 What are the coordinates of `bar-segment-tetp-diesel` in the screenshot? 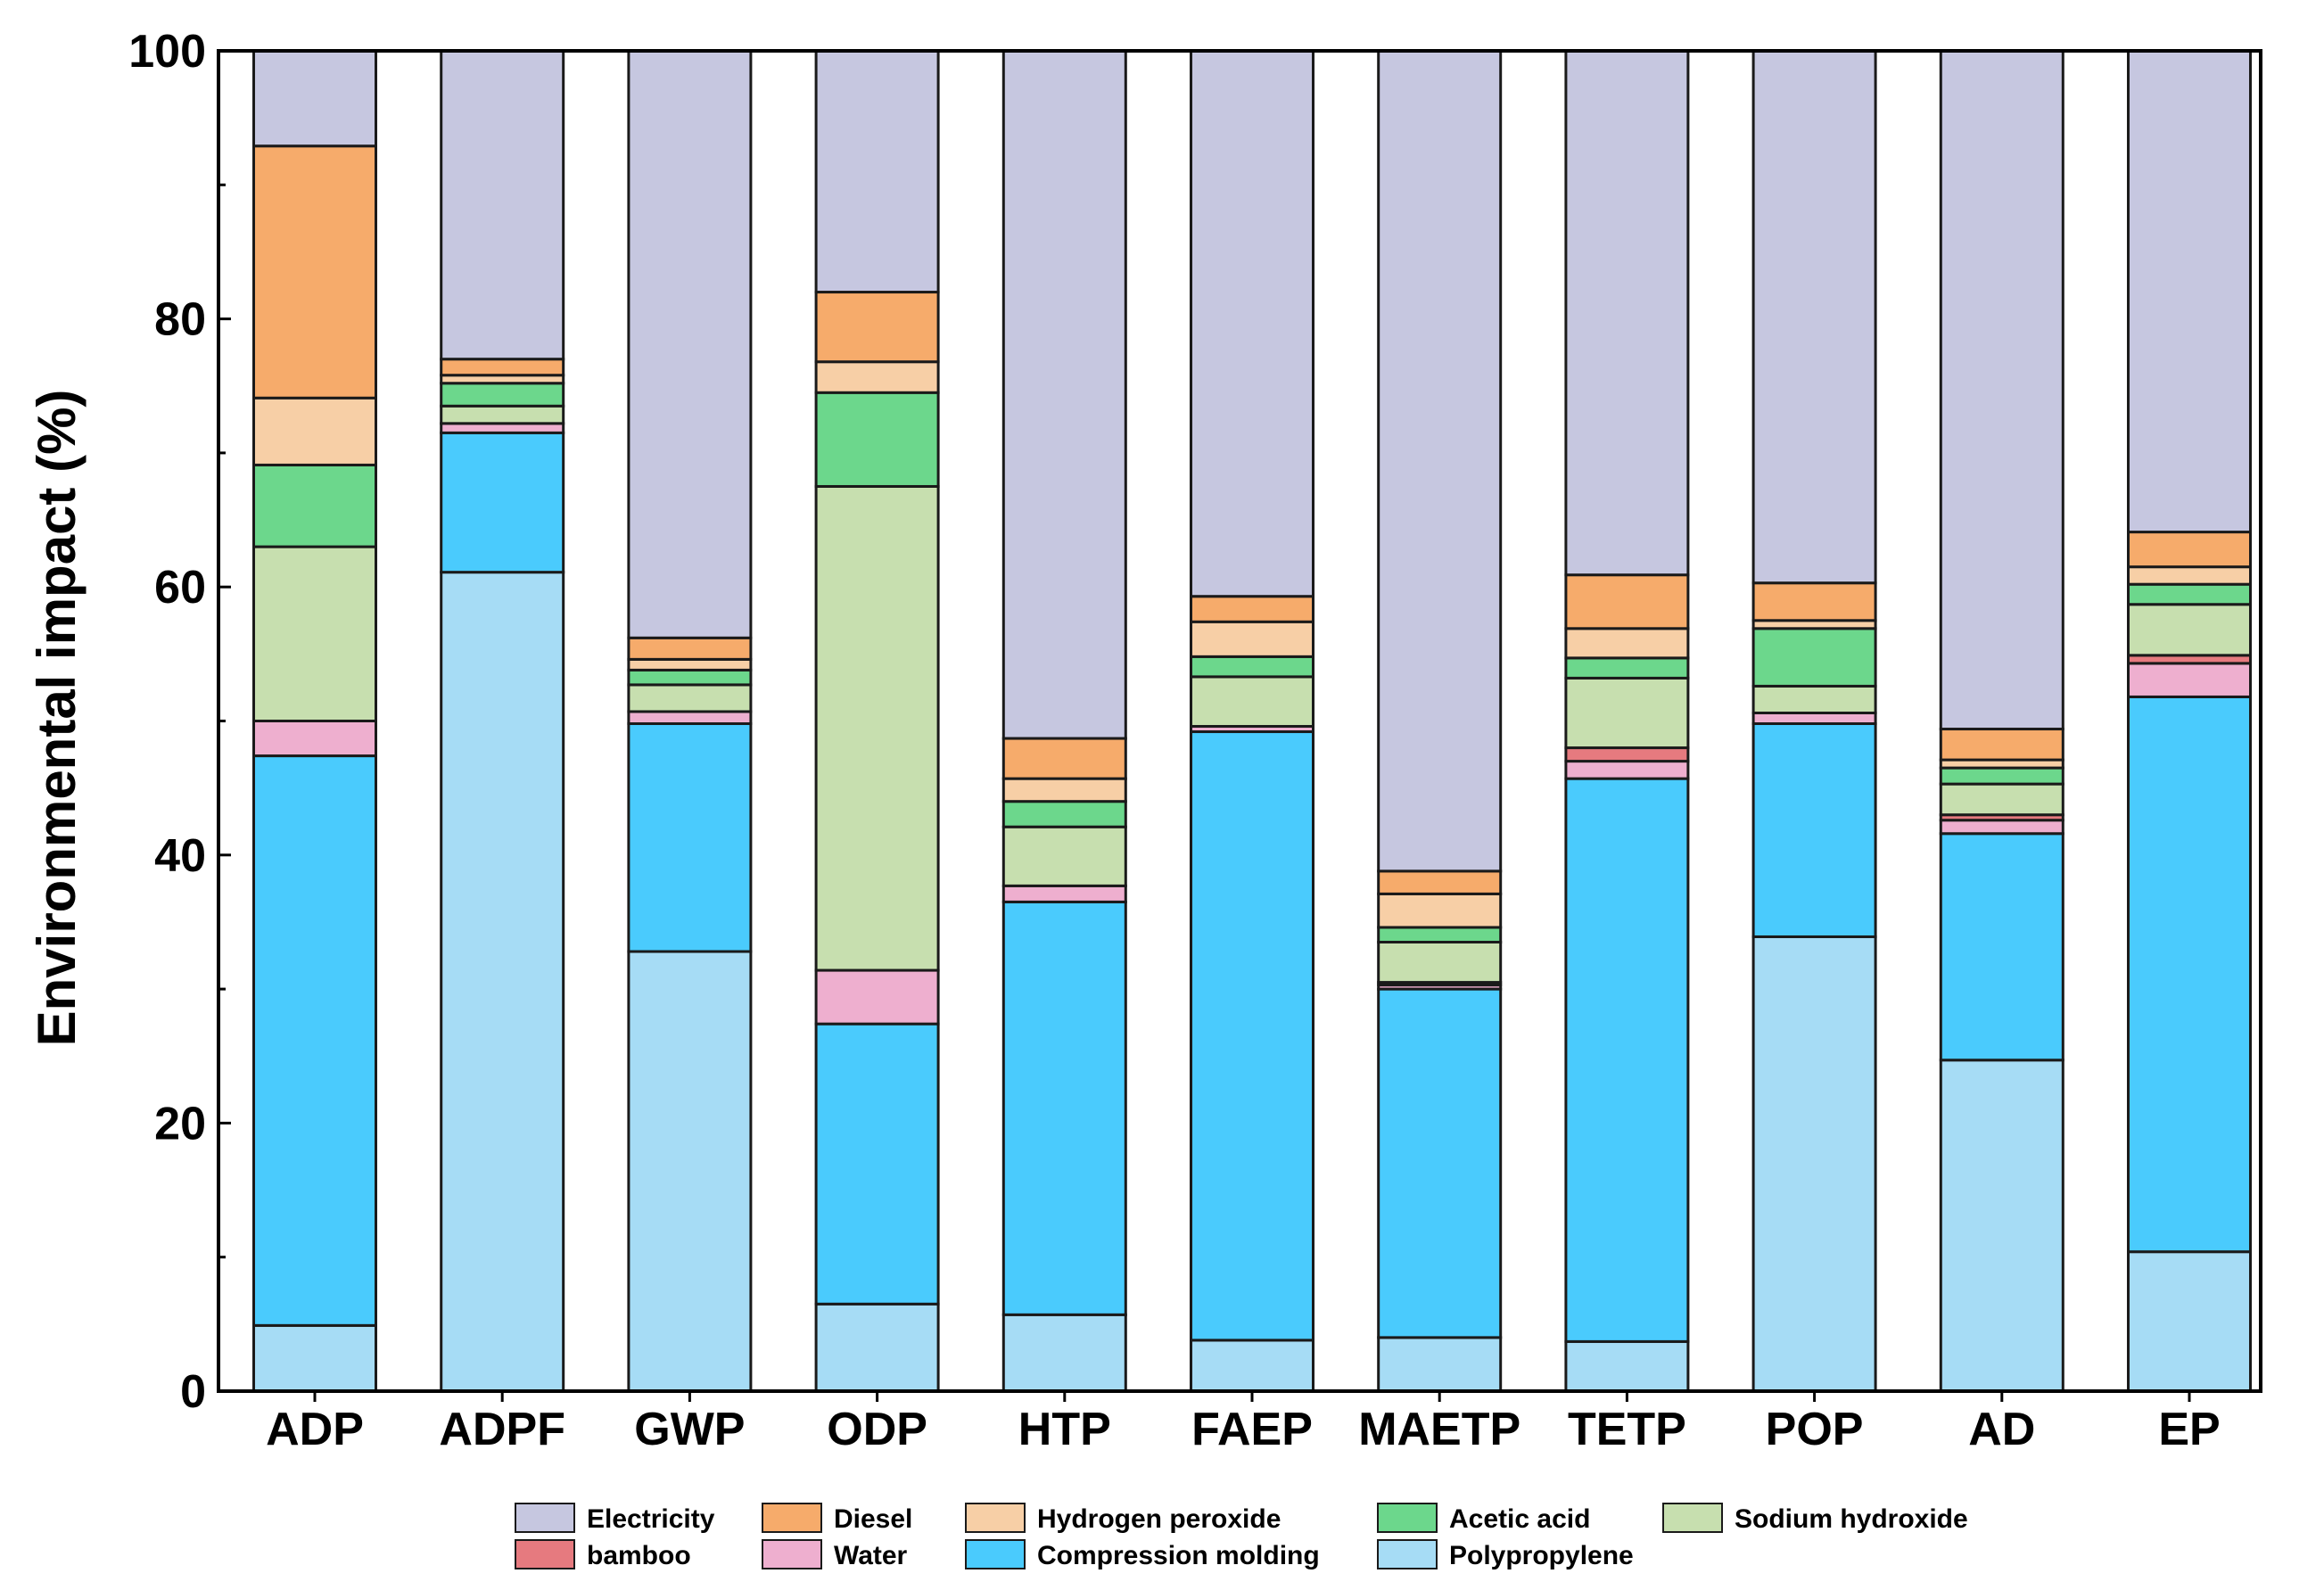 It's located at (1627, 601).